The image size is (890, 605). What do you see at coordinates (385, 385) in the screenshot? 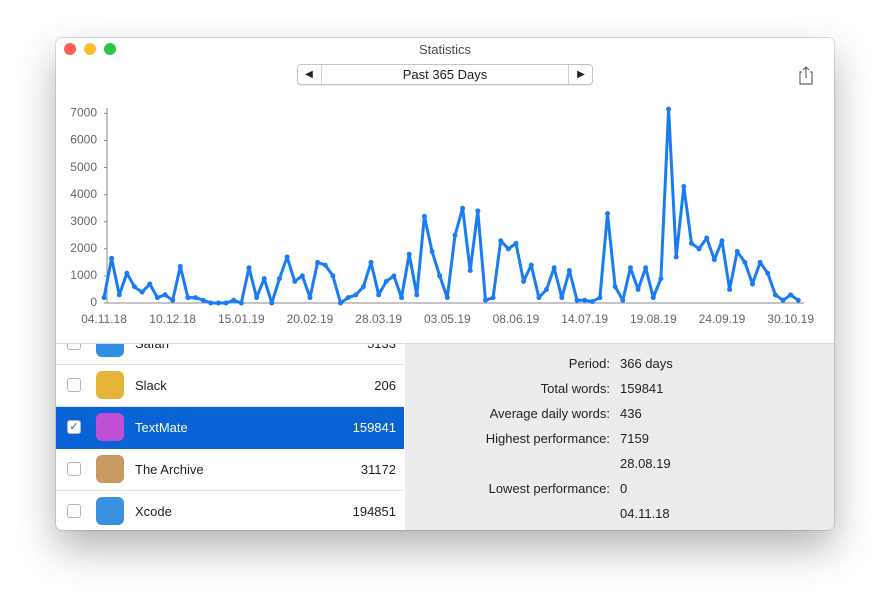
I see `app-count: 206` at bounding box center [385, 385].